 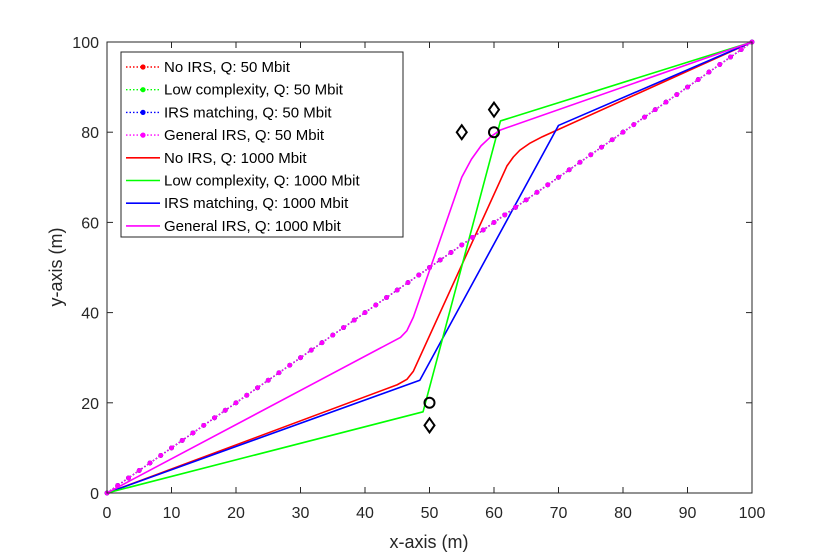 I want to click on y-axis-label: y-axis (m), so click(x=56, y=267).